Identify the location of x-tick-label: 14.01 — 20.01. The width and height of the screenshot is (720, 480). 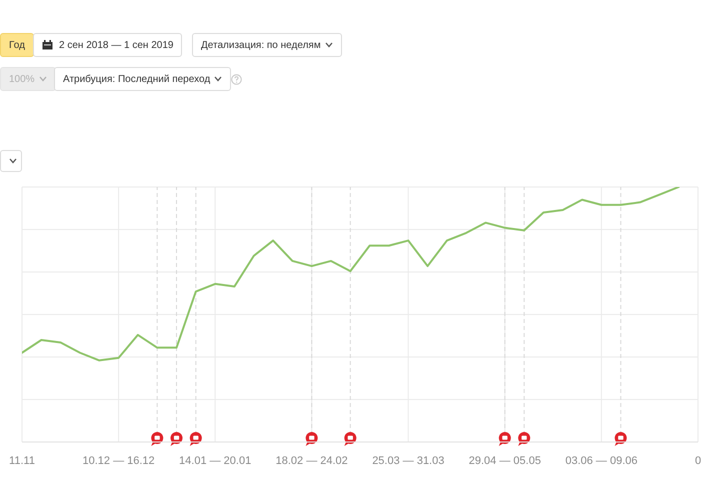
(215, 460).